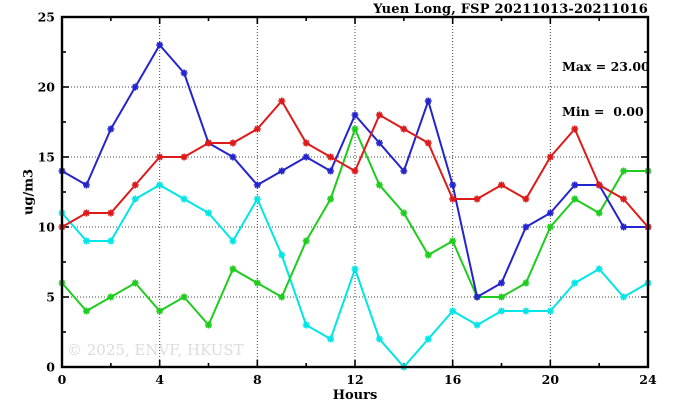  I want to click on x-axis-label: Hours, so click(355, 395).